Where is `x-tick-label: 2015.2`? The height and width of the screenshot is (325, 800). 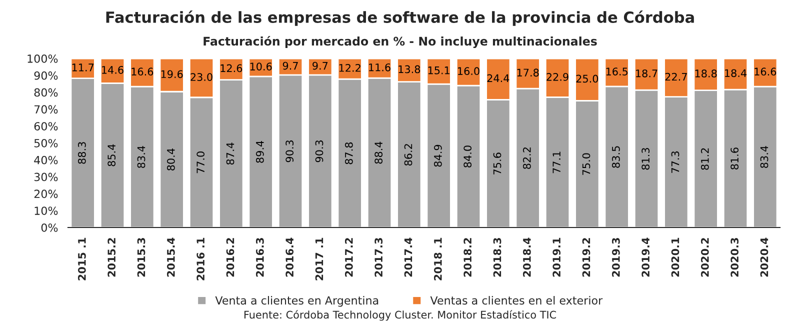
x-tick-label: 2015.2 is located at coordinates (112, 257).